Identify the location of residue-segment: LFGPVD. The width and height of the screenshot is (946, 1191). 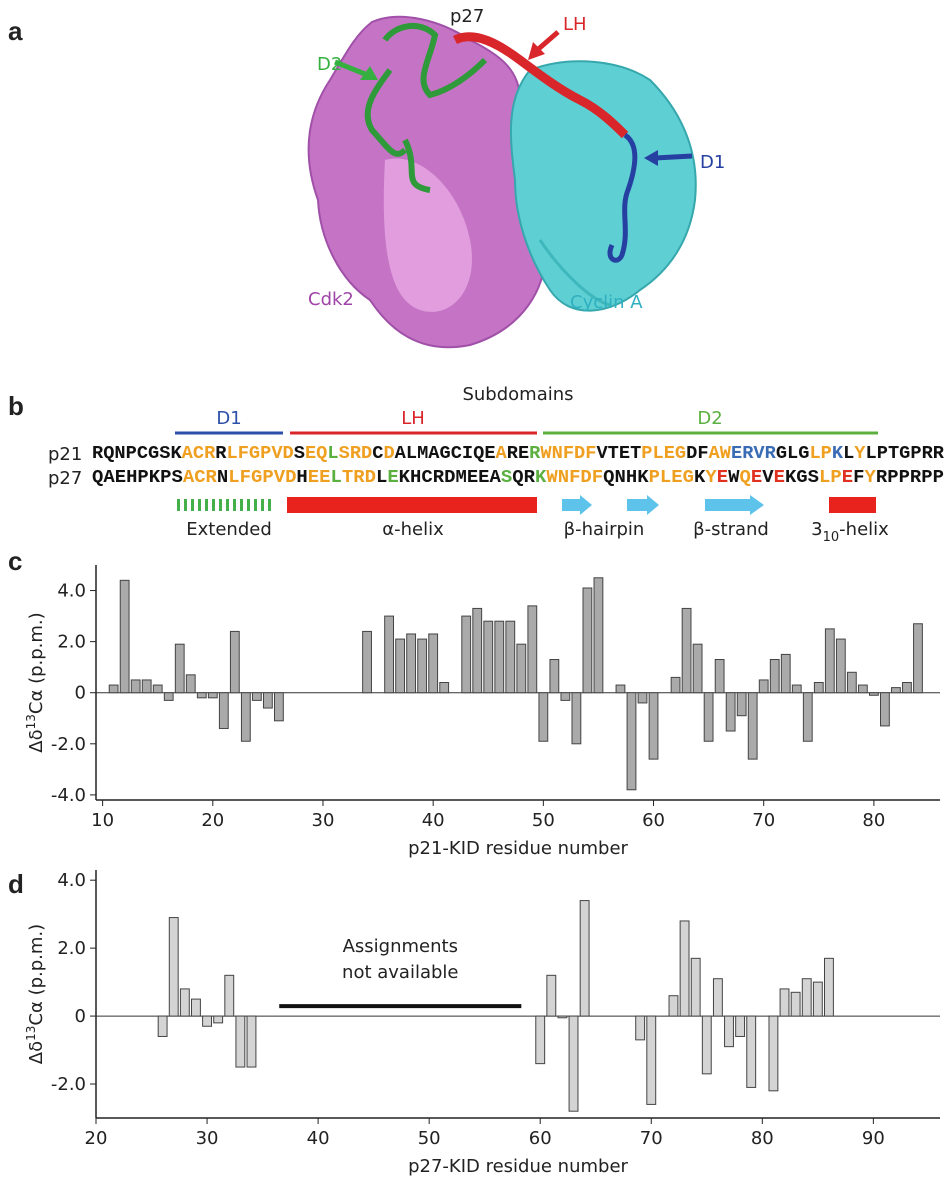
(262, 478).